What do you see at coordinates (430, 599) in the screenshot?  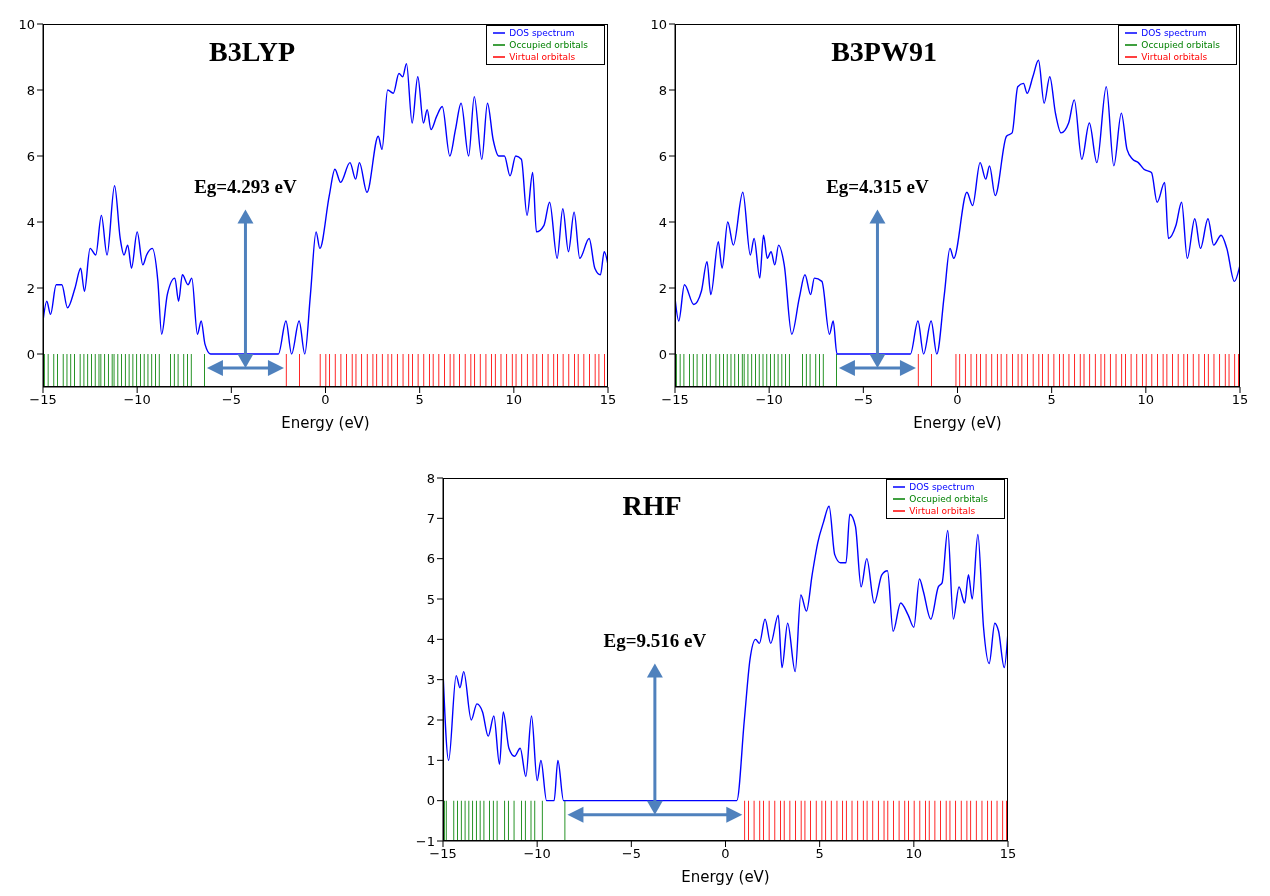 I see `y-tick-label: 5` at bounding box center [430, 599].